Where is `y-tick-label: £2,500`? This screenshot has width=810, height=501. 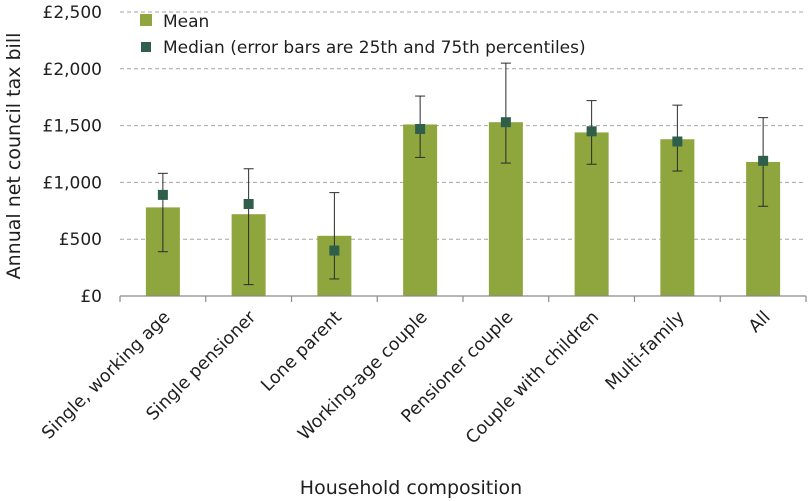 y-tick-label: £2,500 is located at coordinates (72, 13).